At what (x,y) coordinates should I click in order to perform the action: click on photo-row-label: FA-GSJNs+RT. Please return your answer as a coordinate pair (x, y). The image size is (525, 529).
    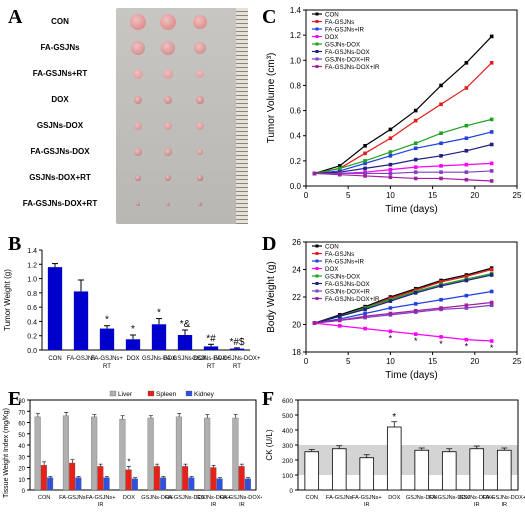
    Looking at the image, I should click on (60, 73).